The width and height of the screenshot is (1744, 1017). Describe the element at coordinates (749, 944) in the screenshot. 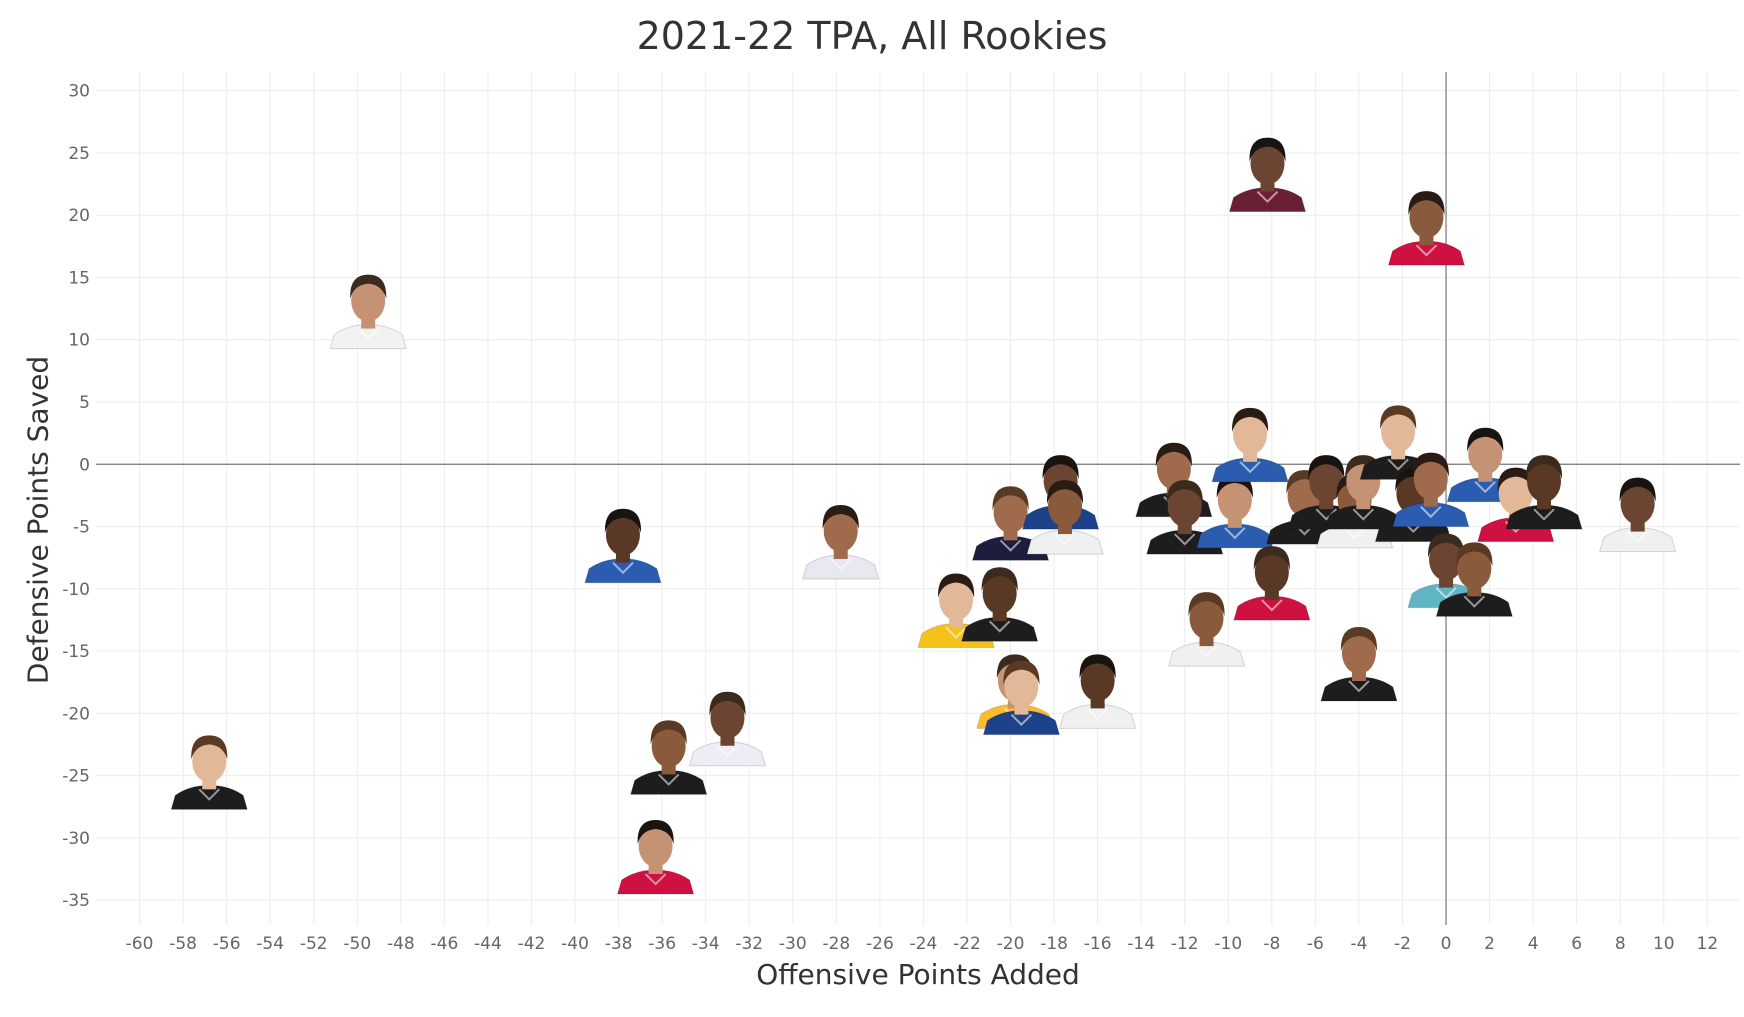

I see `x-tick-label: -32` at that location.